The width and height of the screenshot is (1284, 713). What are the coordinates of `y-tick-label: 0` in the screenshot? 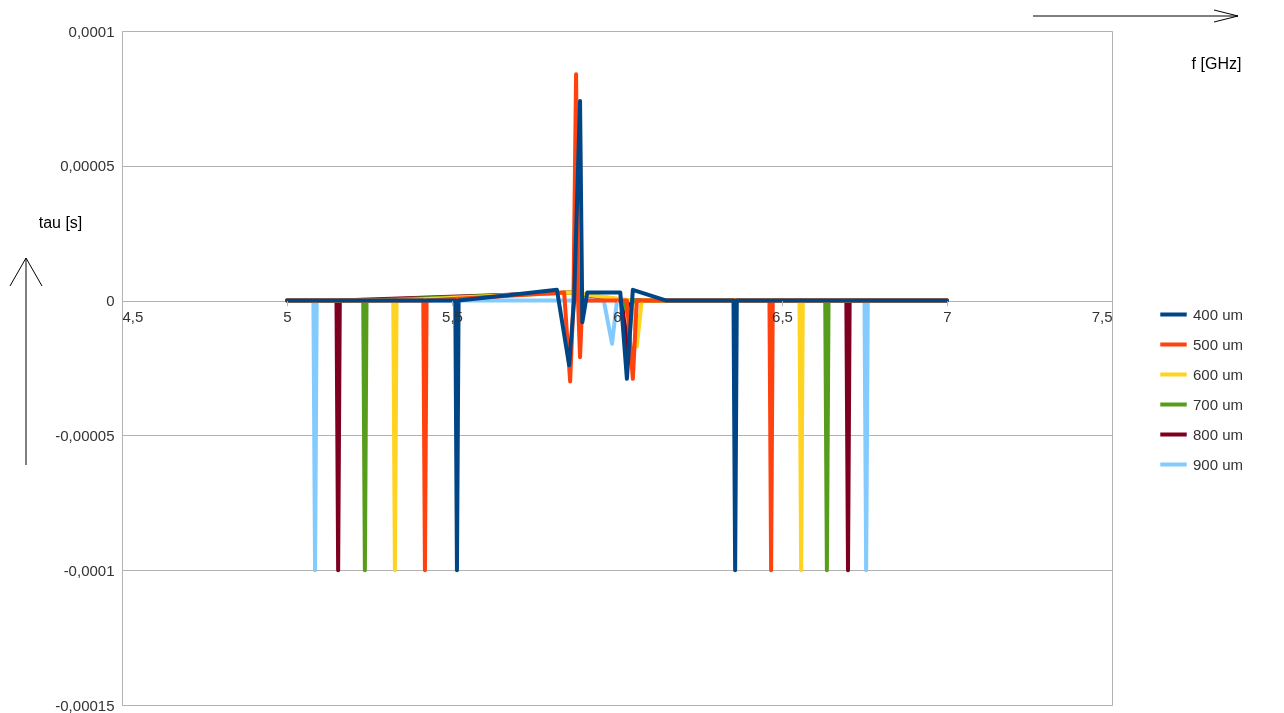 It's located at (110, 301).